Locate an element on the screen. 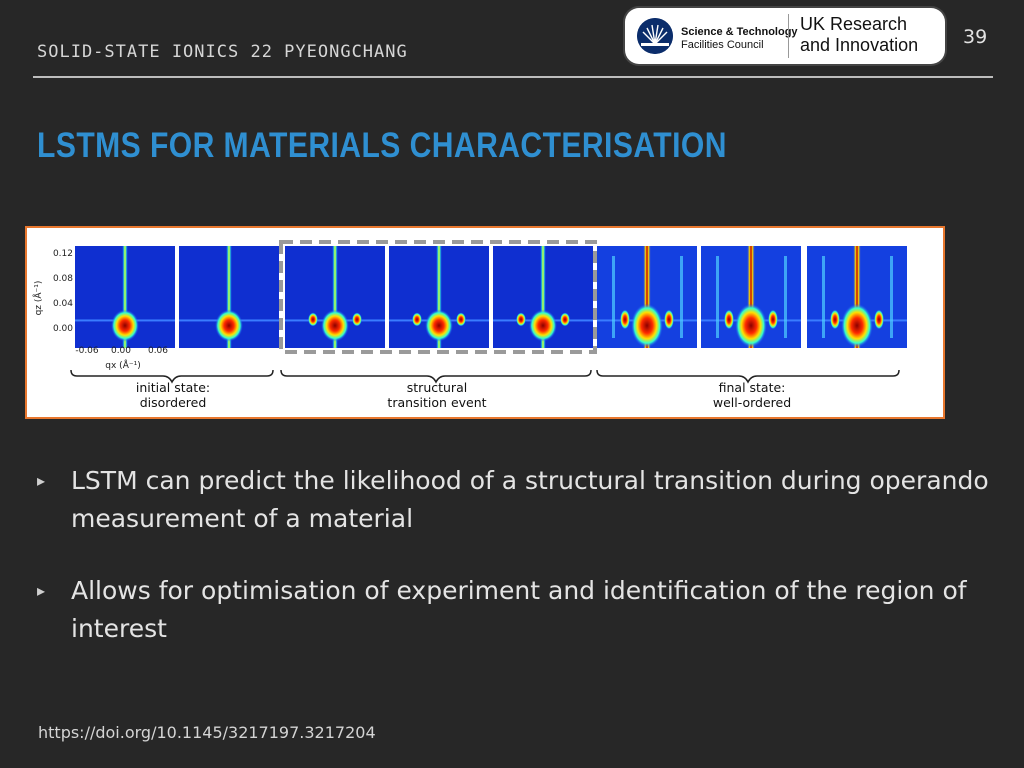 The width and height of the screenshot is (1024, 768). y-tick-label: 0.12 is located at coordinates (63, 254).